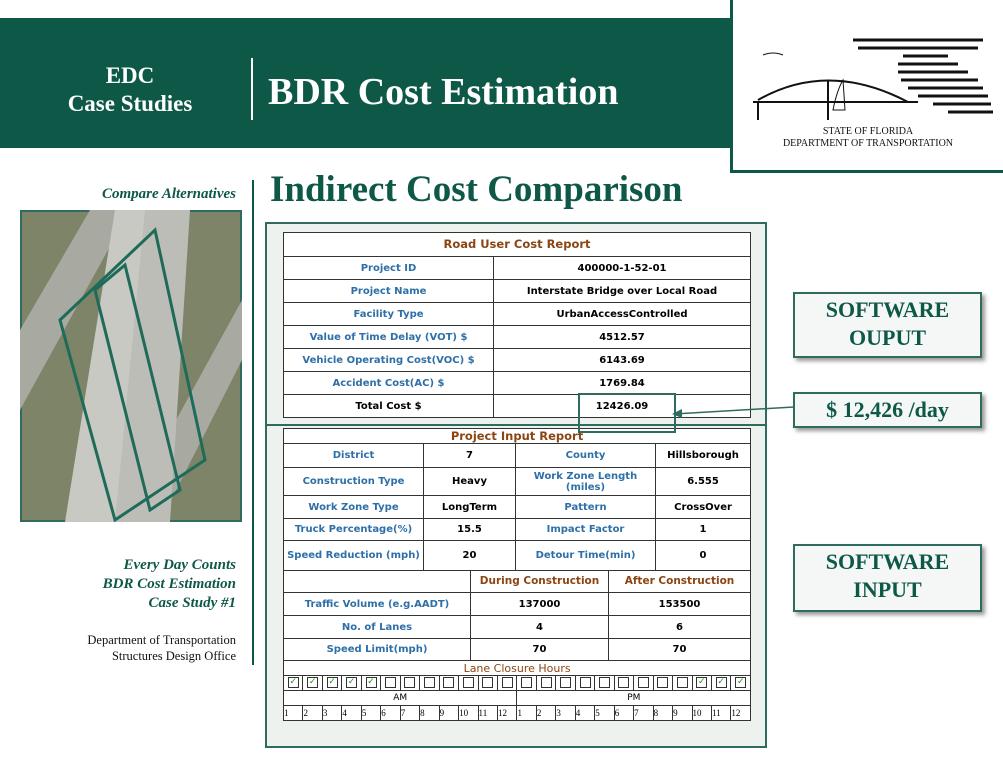 This screenshot has width=1003, height=757. What do you see at coordinates (469, 455) in the screenshot?
I see `value-cell: 7` at bounding box center [469, 455].